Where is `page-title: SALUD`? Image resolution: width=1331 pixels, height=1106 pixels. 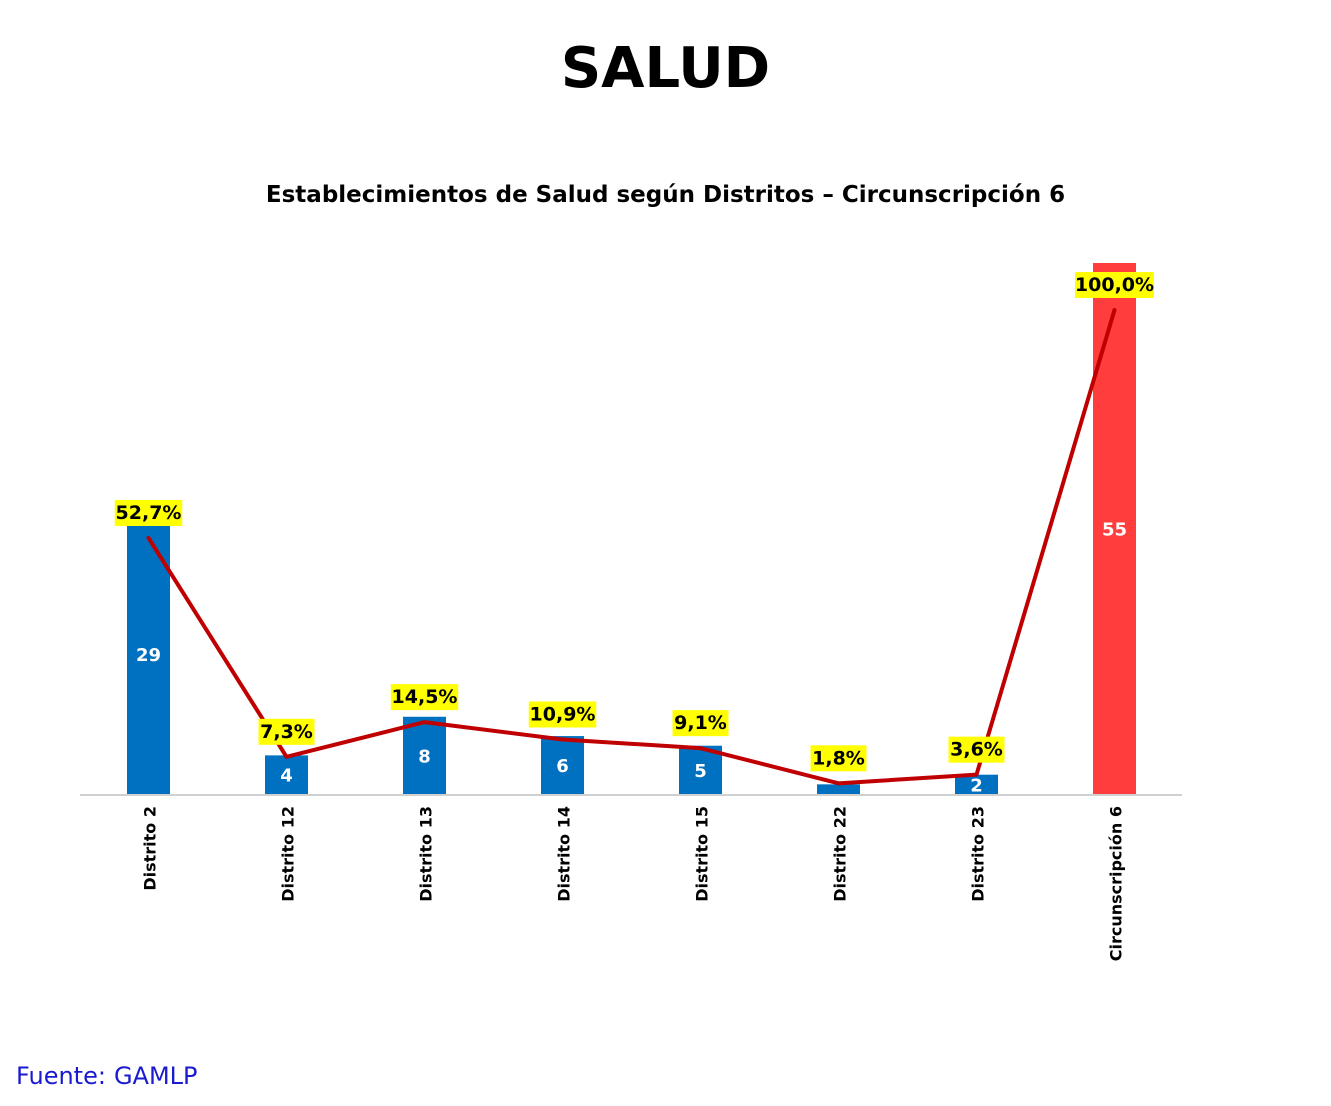
page-title: SALUD is located at coordinates (665, 68).